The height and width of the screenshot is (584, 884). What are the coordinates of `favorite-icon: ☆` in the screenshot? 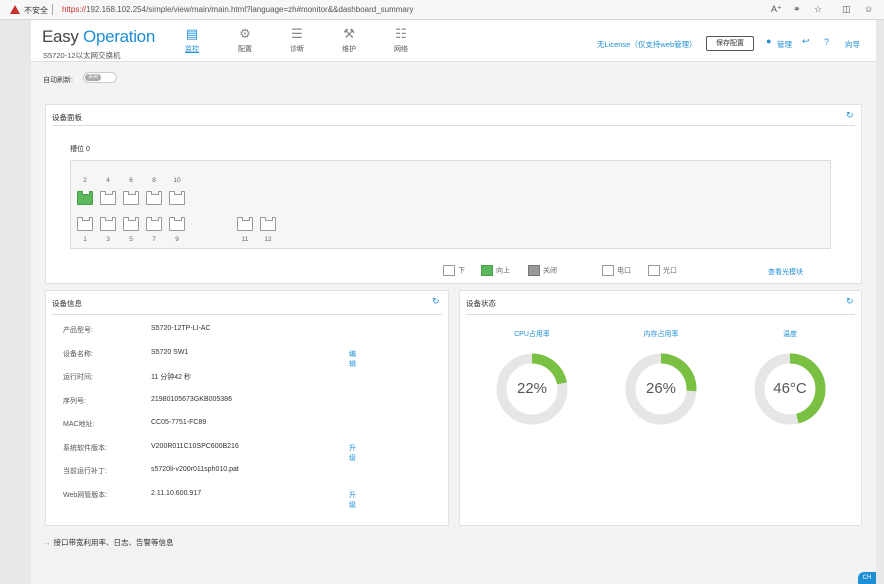 It's located at (818, 9).